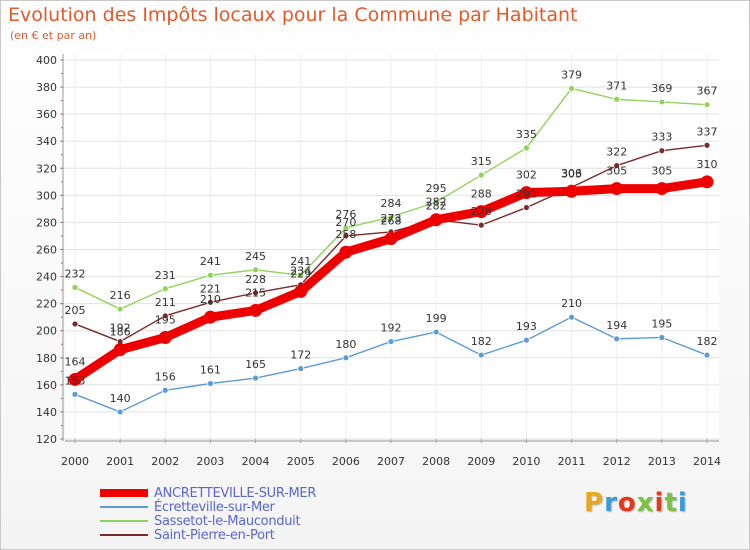 The width and height of the screenshot is (750, 550). Describe the element at coordinates (46, 250) in the screenshot. I see `y-tick-label: 260` at that location.